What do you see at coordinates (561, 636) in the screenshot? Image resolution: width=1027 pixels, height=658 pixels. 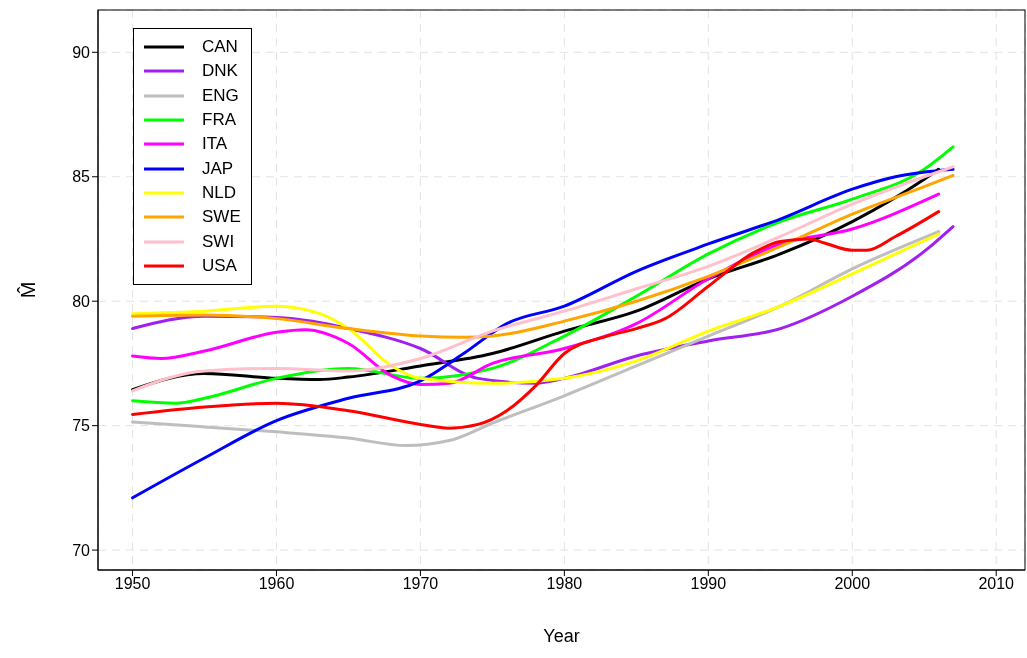 I see `x-axis-title: Year` at bounding box center [561, 636].